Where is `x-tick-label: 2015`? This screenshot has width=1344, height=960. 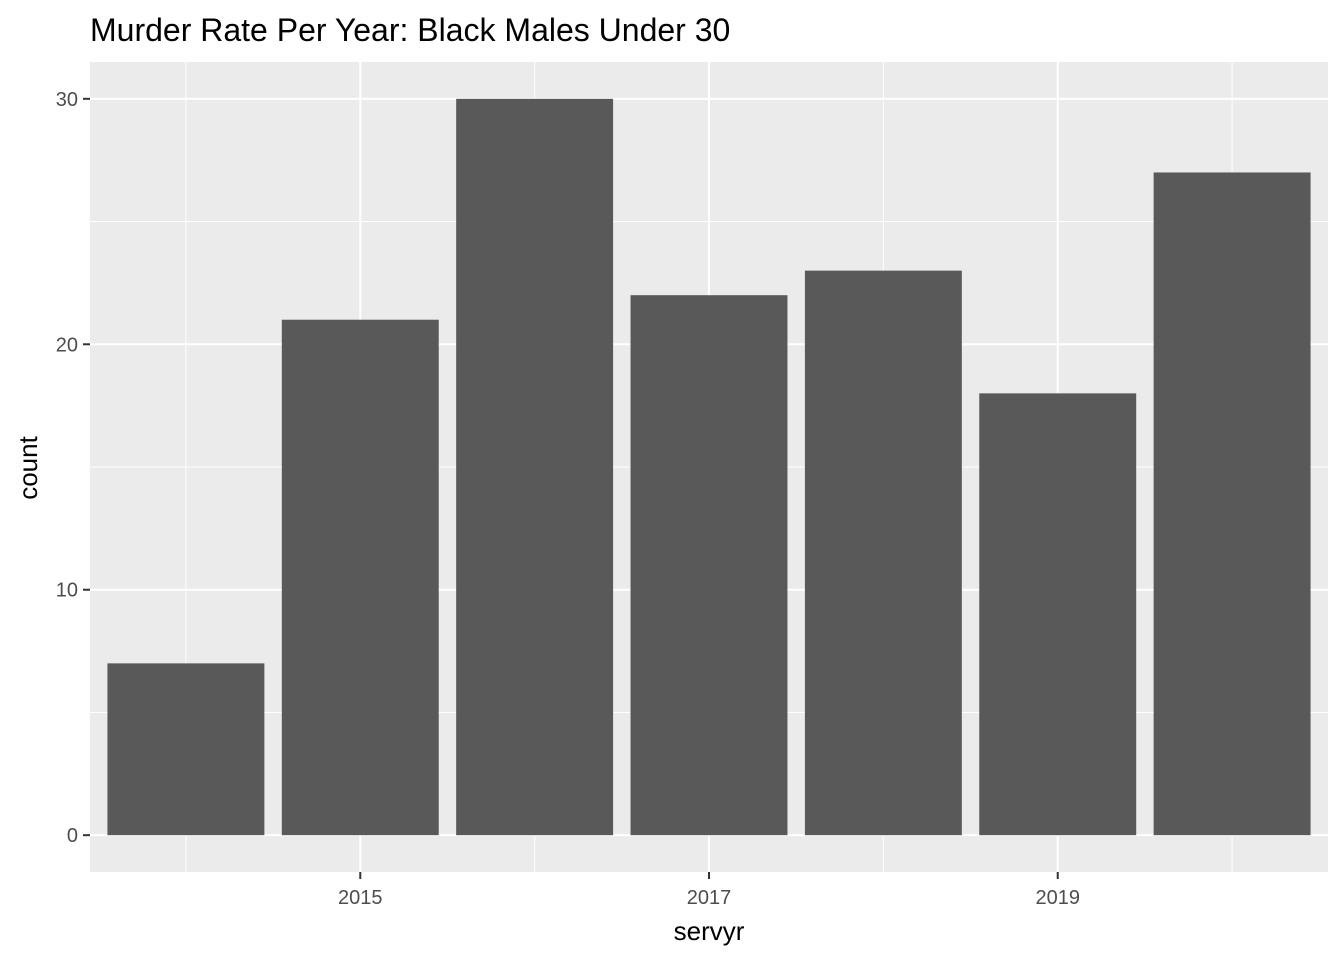
x-tick-label: 2015 is located at coordinates (360, 898).